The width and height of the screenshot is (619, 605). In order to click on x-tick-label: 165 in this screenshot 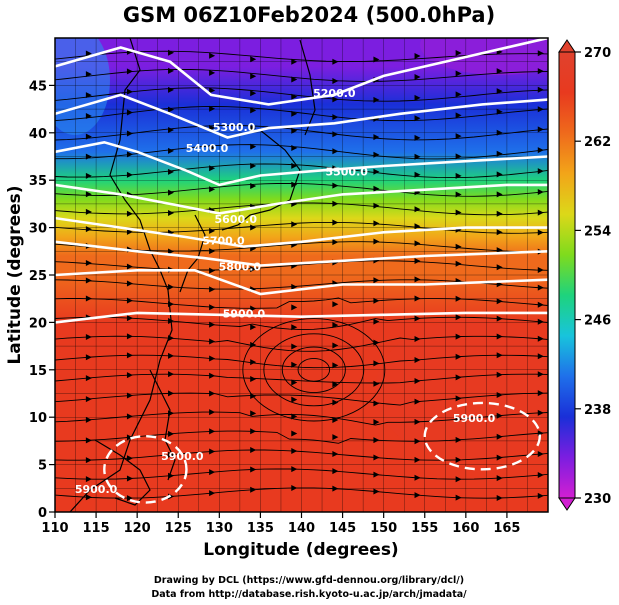, I will do `click(506, 528)`.